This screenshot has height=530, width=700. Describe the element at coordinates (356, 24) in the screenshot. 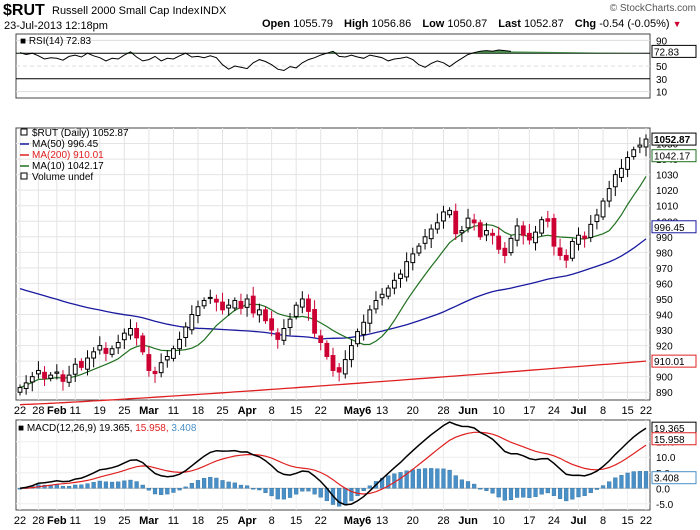

I see `high-label: High` at that location.